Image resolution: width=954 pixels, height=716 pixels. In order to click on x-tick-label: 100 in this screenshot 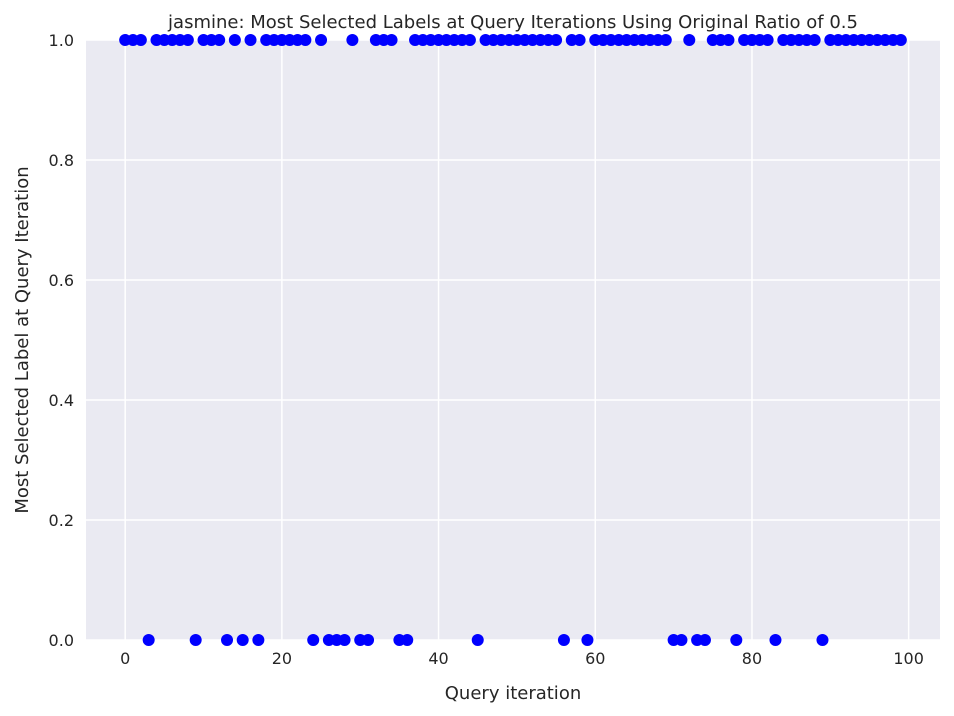, I will do `click(908, 658)`.